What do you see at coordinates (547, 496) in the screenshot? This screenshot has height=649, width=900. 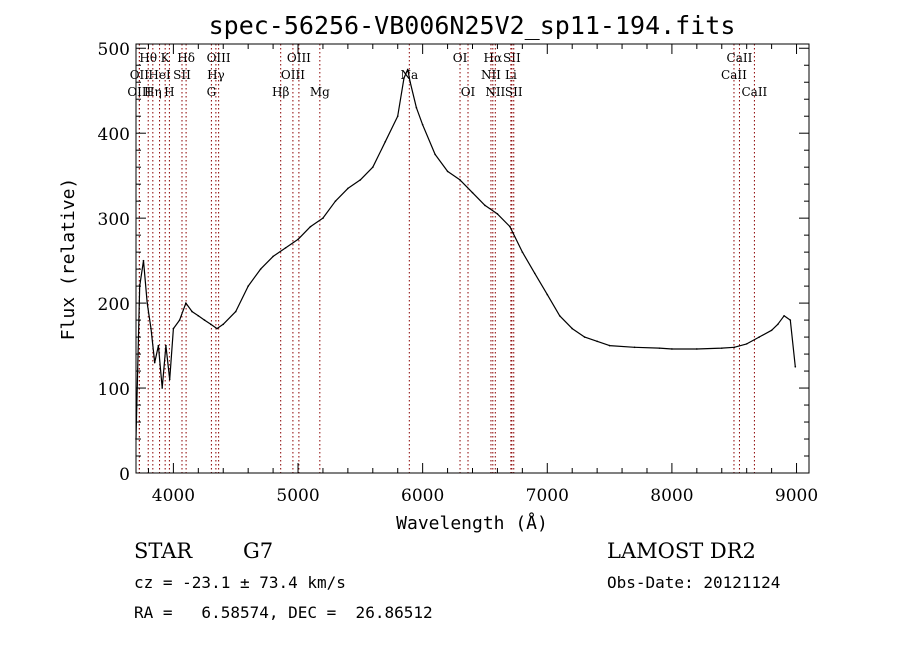 I see `x-tick-label: 7000` at bounding box center [547, 496].